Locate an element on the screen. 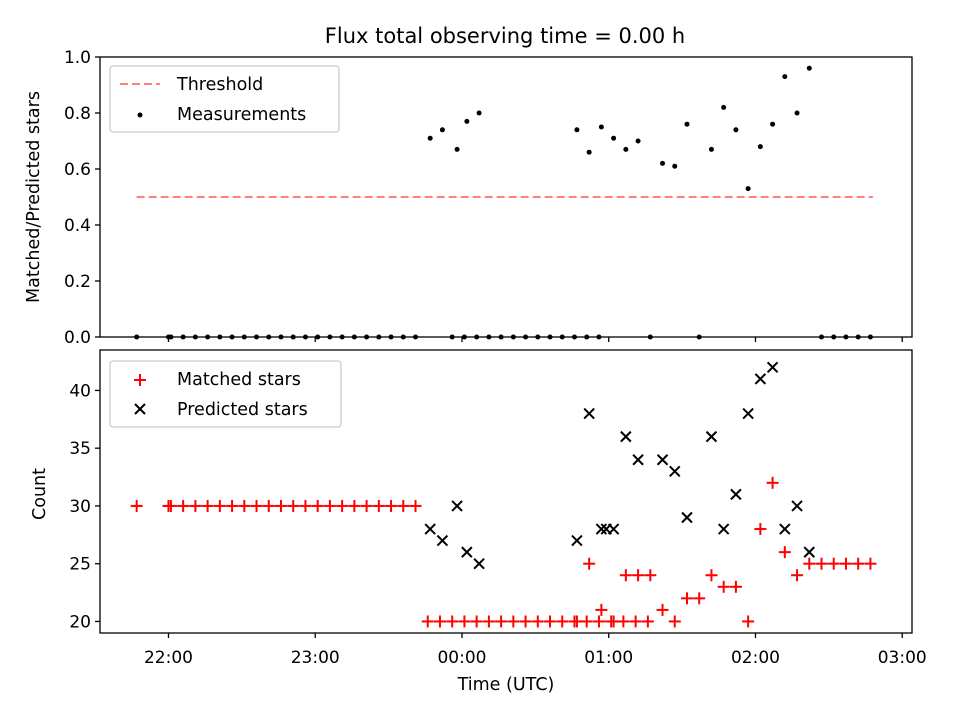 The width and height of the screenshot is (960, 720). ratio-y-axis-label: Matched/Predicted stars is located at coordinates (34, 197).